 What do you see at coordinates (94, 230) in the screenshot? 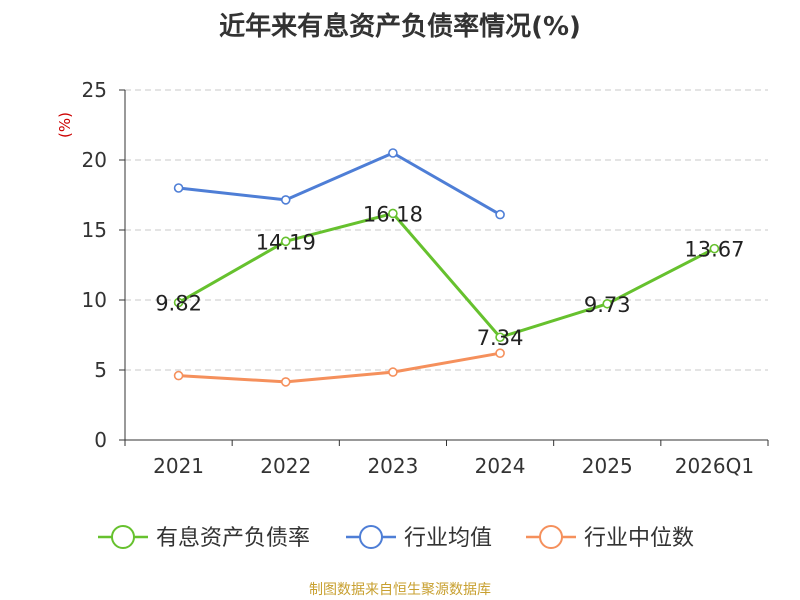
I see `y-tick-label: 15` at bounding box center [94, 230].